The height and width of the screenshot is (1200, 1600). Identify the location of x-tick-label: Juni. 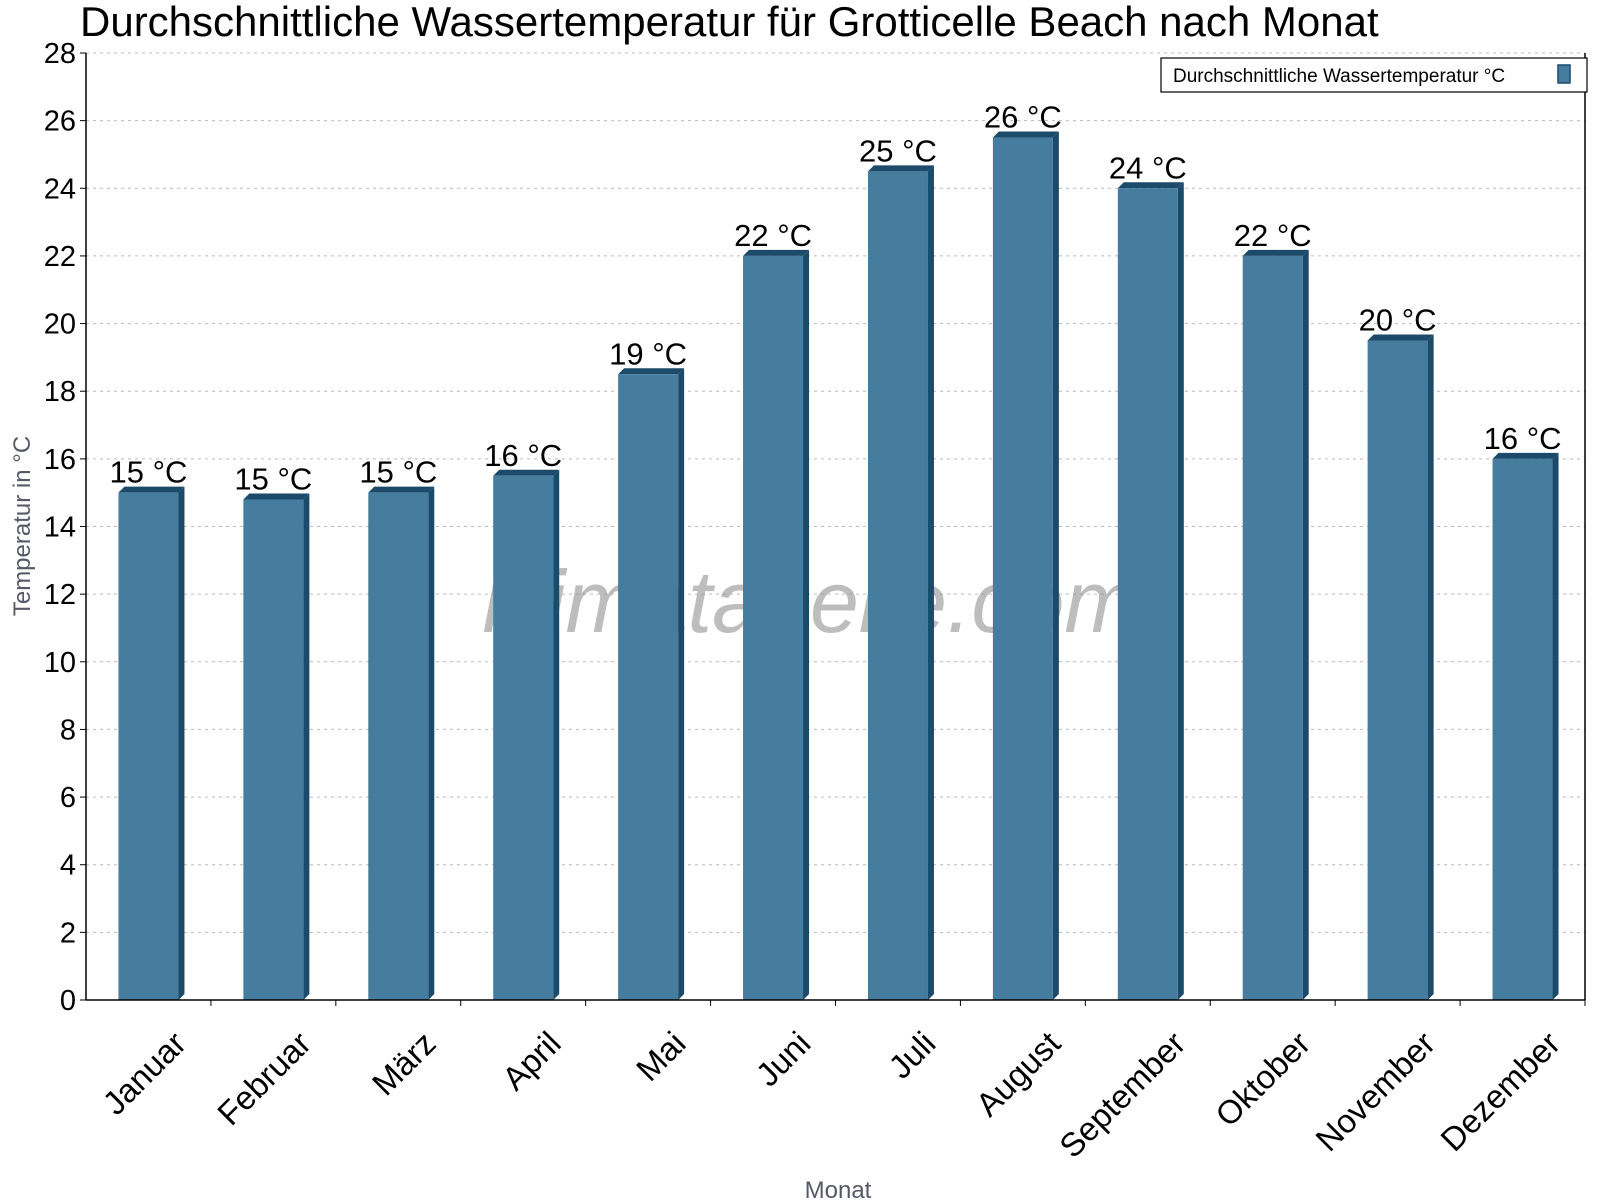
(783, 1058).